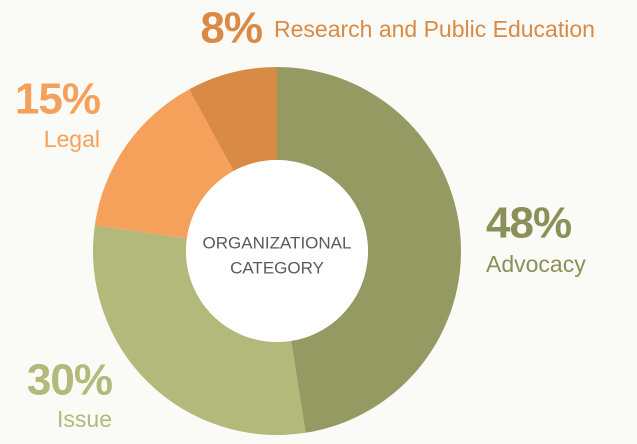  Describe the element at coordinates (434, 29) in the screenshot. I see `category-label: Research and Public Education` at that location.